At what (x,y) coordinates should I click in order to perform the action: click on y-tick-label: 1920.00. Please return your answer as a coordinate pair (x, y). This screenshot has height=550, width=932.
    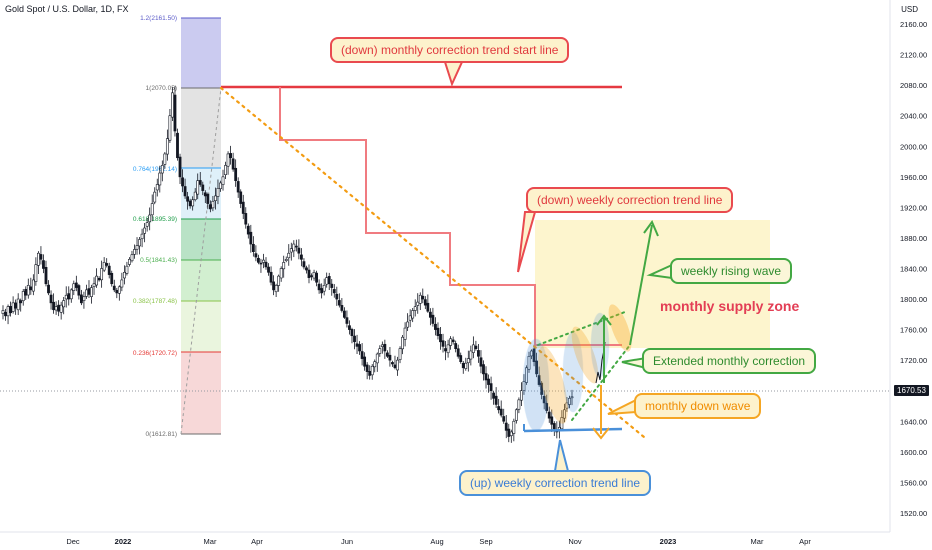
    Looking at the image, I should click on (913, 207).